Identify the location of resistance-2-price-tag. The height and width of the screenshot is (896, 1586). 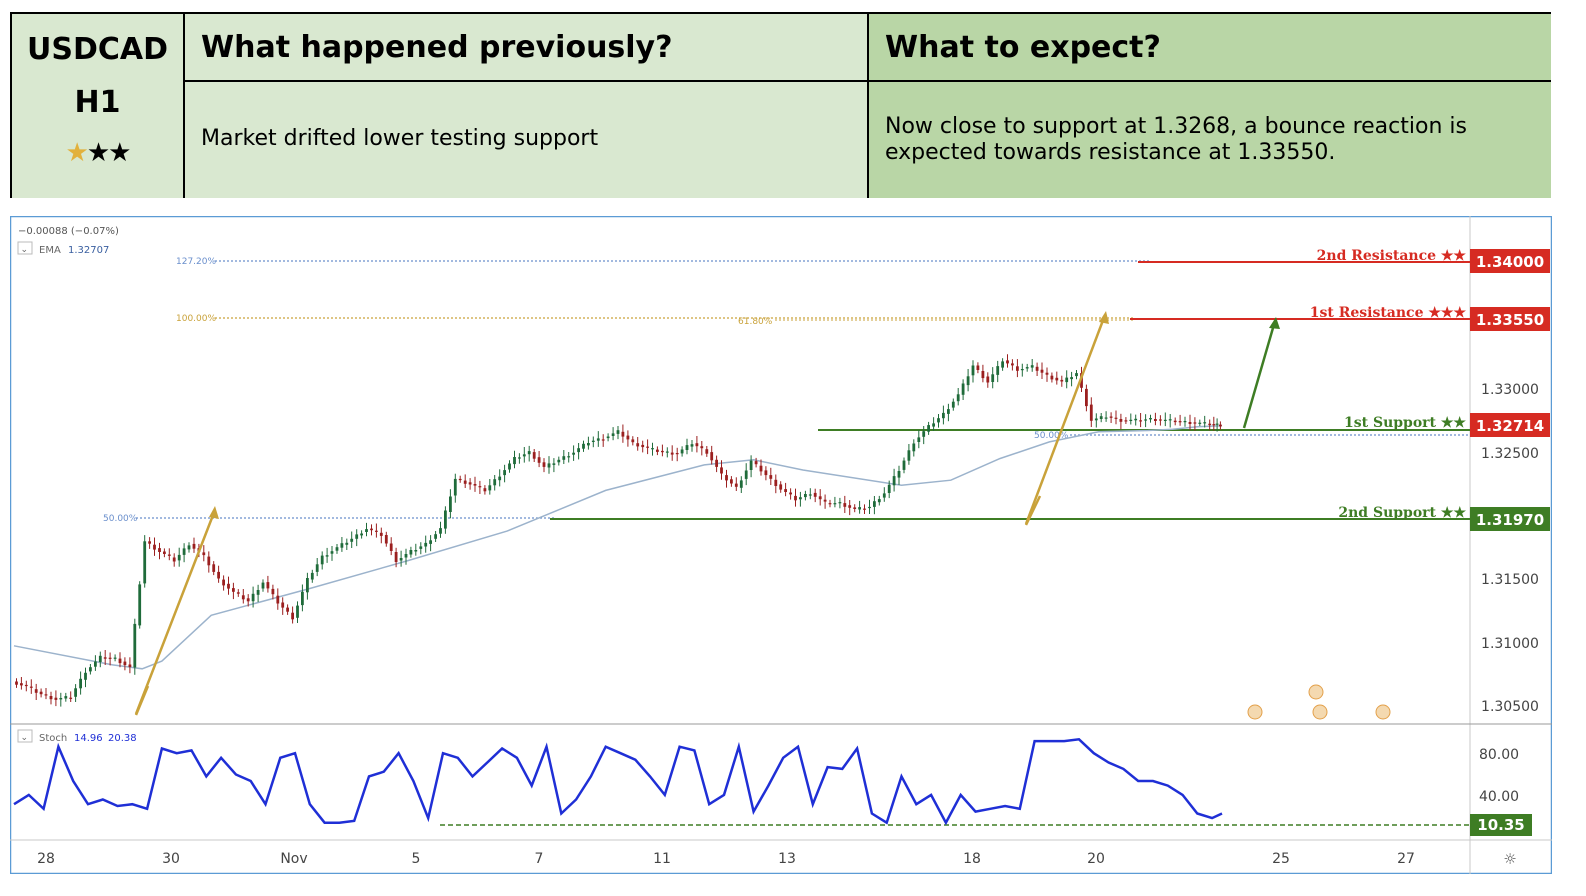
(1510, 261).